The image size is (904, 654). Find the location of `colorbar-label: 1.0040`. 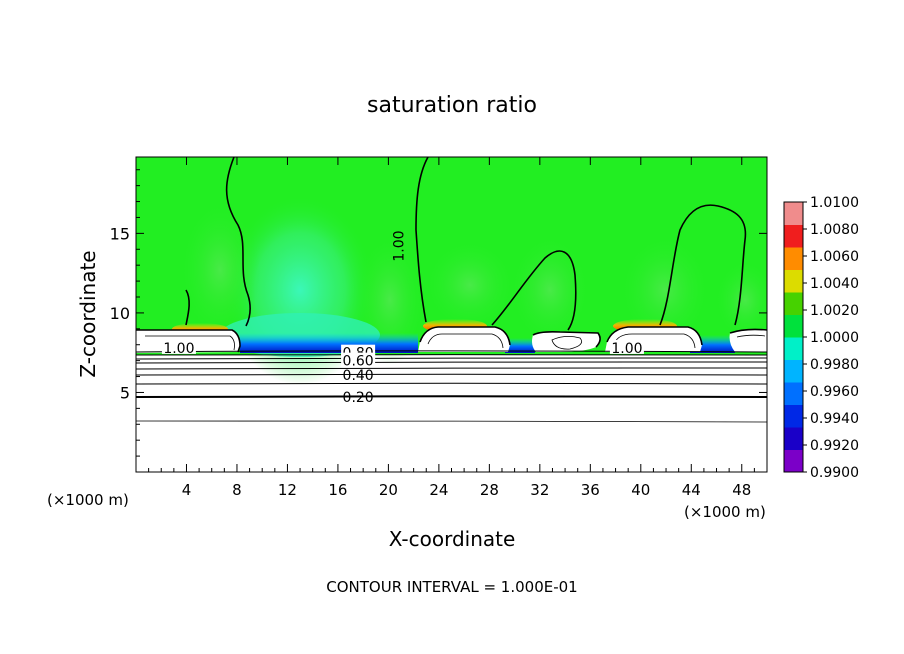

colorbar-label: 1.0040 is located at coordinates (834, 284).